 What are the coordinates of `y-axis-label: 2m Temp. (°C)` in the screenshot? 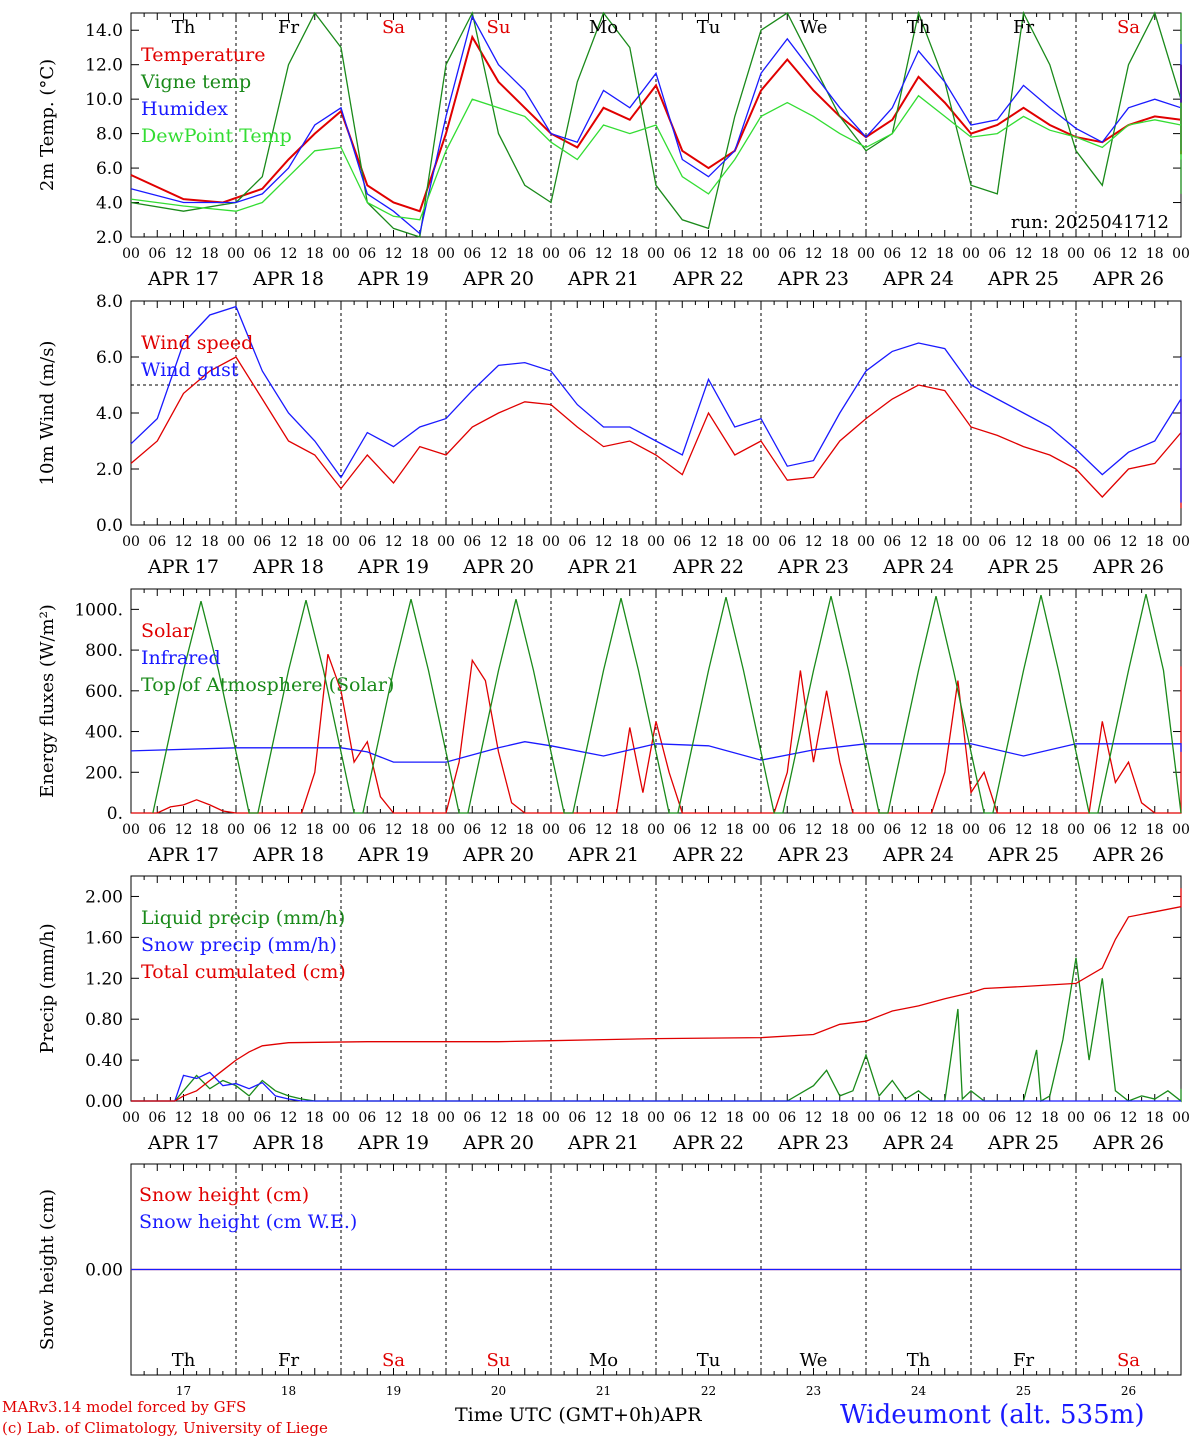 It's located at (47, 125).